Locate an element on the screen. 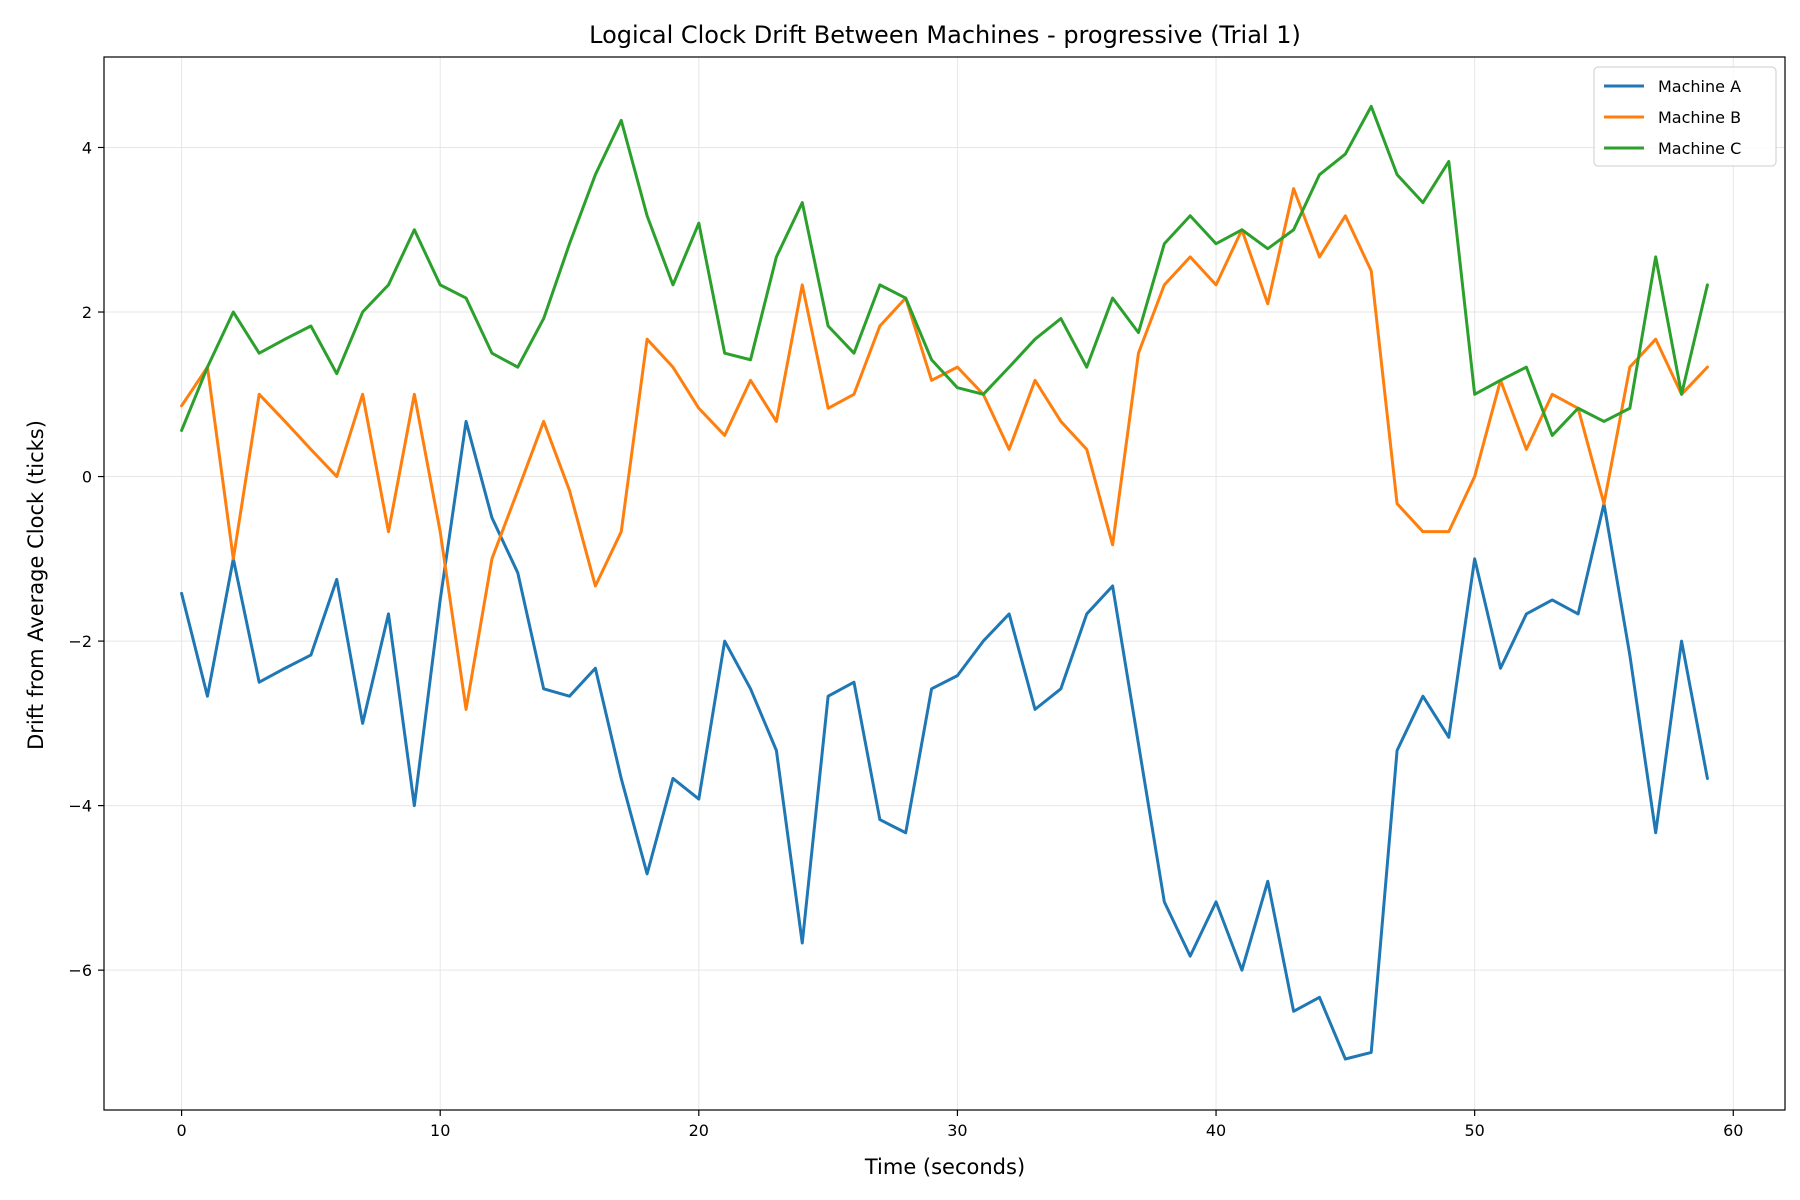 The width and height of the screenshot is (1800, 1200). legend-label: Machine A is located at coordinates (1699, 86).